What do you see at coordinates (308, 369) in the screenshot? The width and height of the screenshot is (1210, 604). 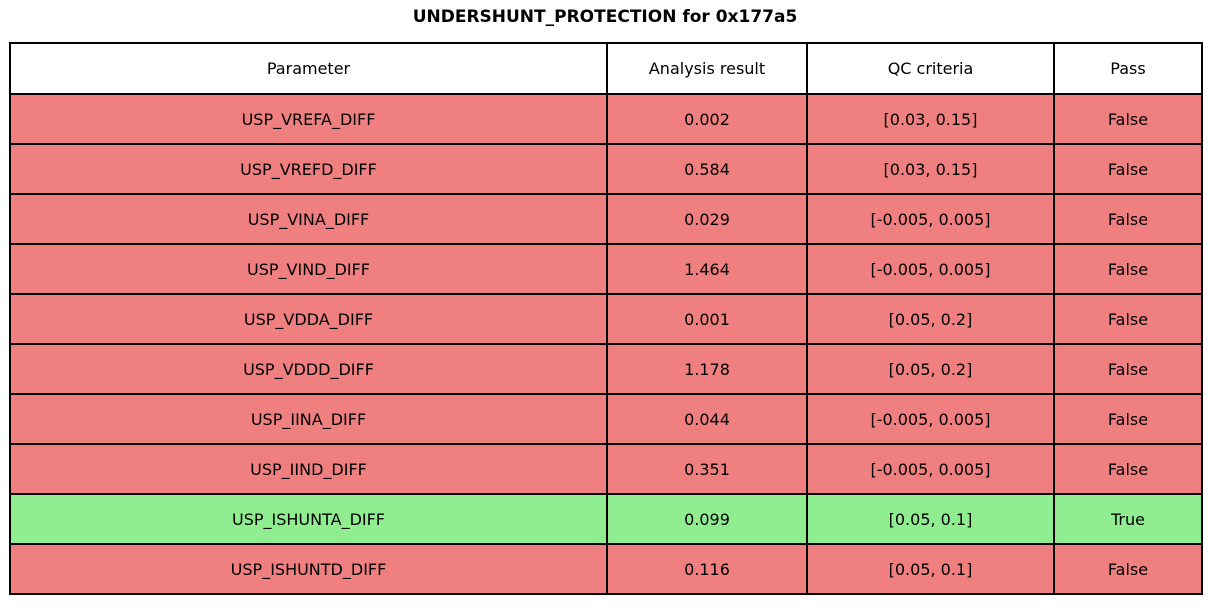 I see `cell-parameter: USP_VDDD_DIFF` at bounding box center [308, 369].